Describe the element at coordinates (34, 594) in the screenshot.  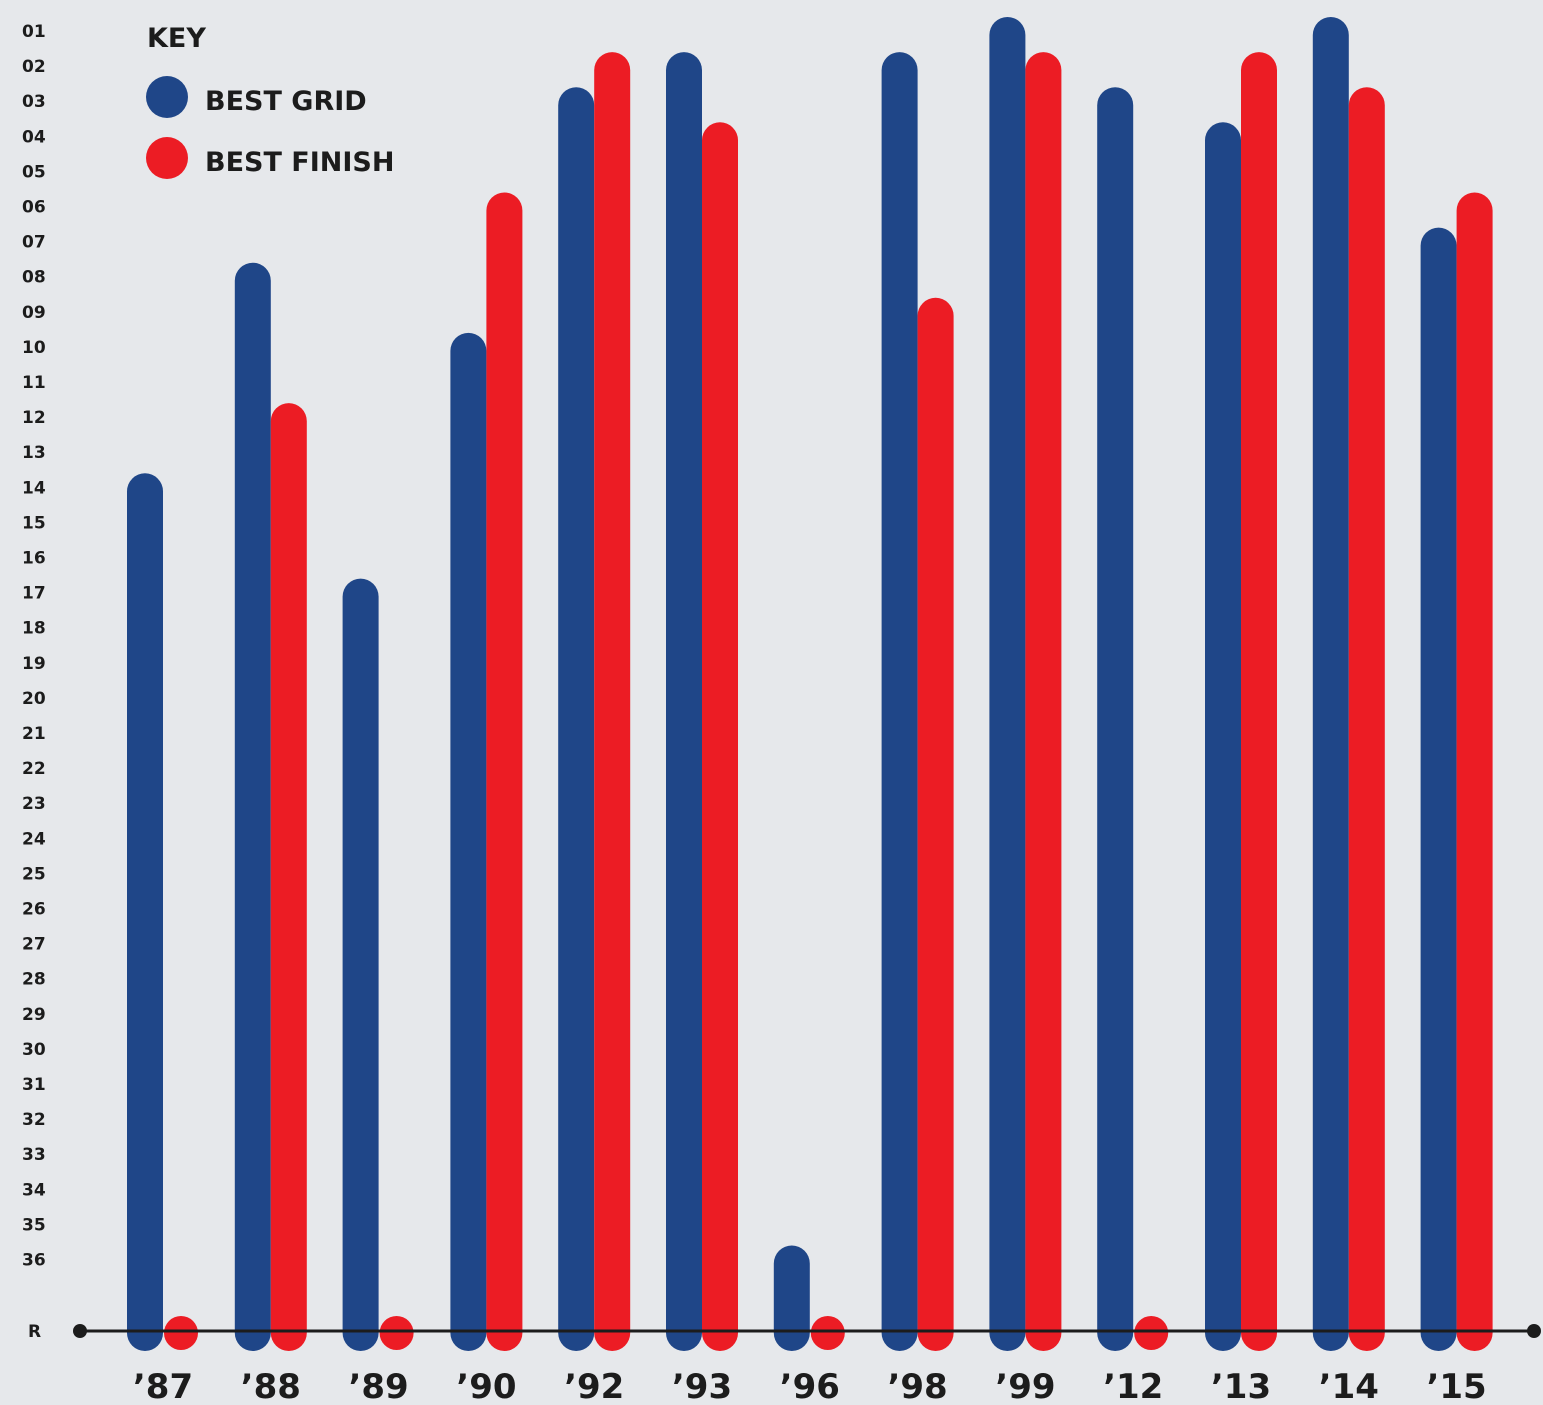
I see `y-tick-label: 17` at that location.